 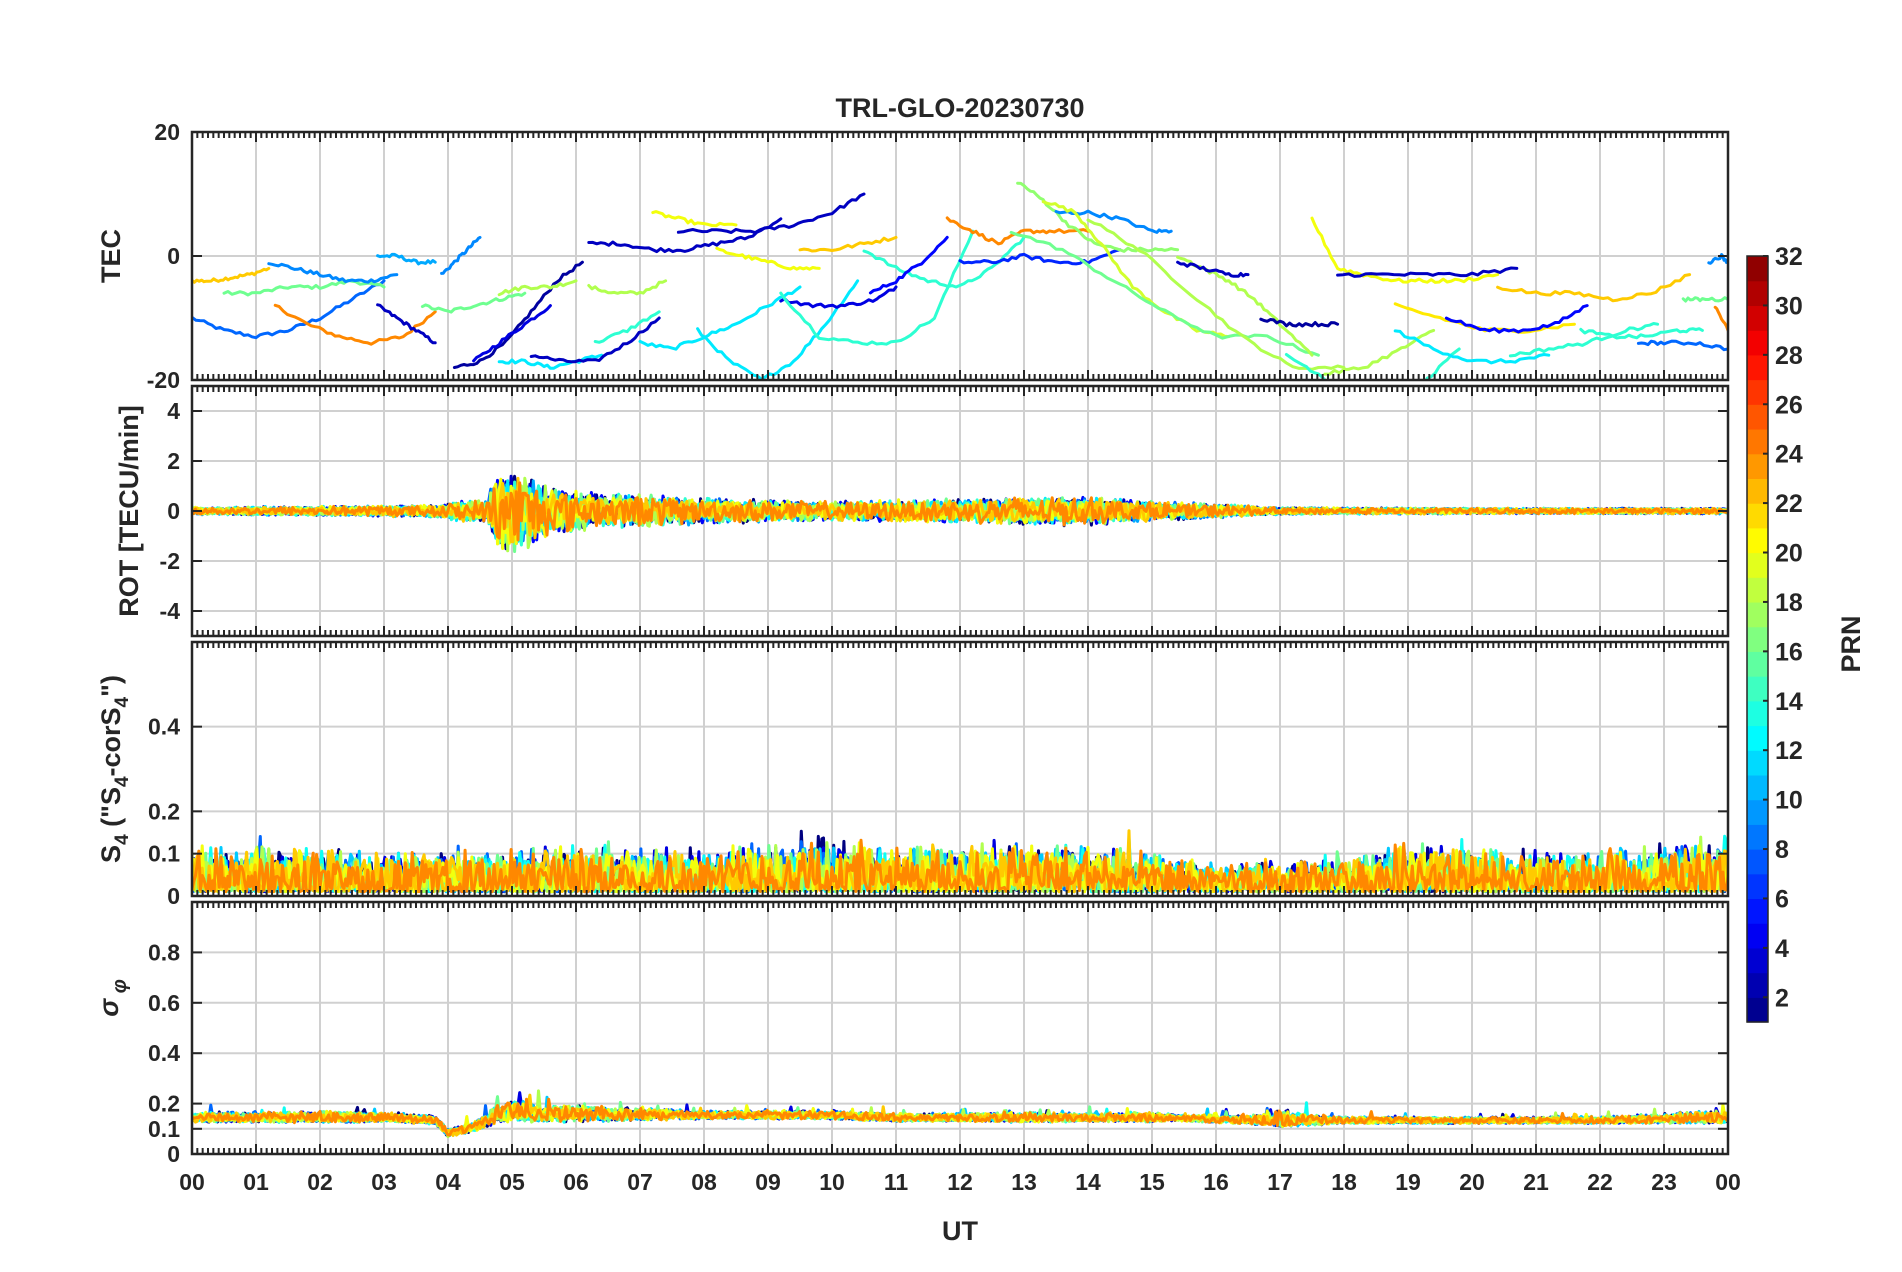 I want to click on colorbar-tick-label: 28, so click(x=1789, y=356).